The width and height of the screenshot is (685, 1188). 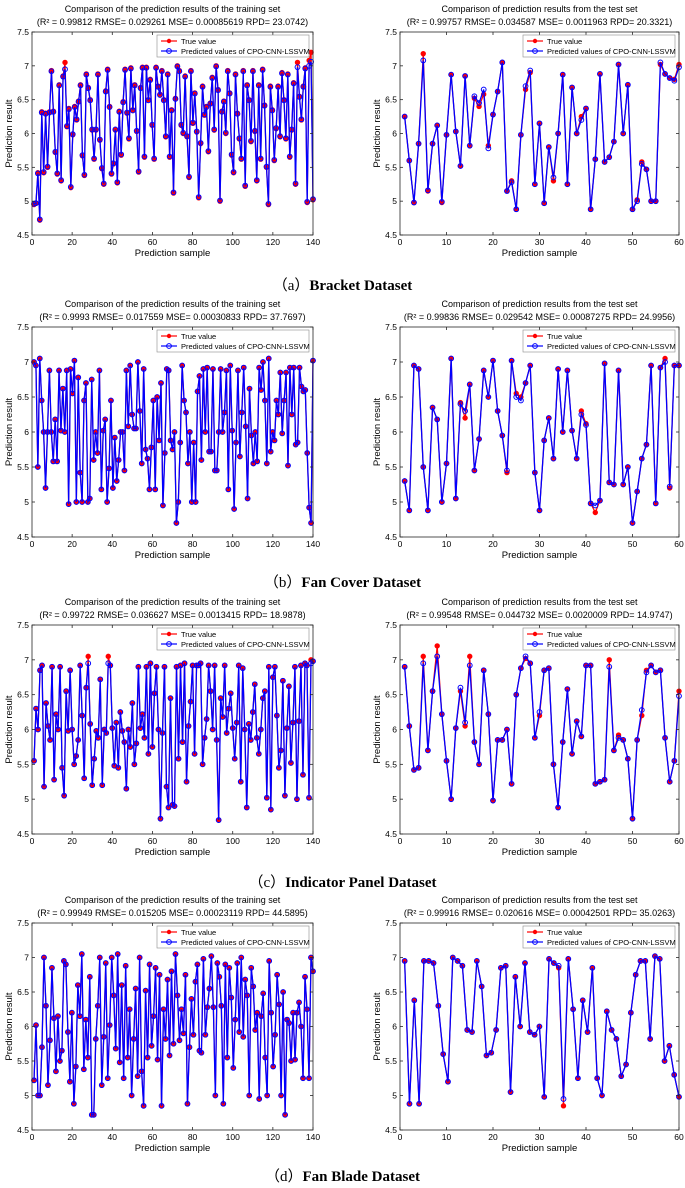 What do you see at coordinates (9, 432) in the screenshot?
I see `y-axis-label: Prediction result` at bounding box center [9, 432].